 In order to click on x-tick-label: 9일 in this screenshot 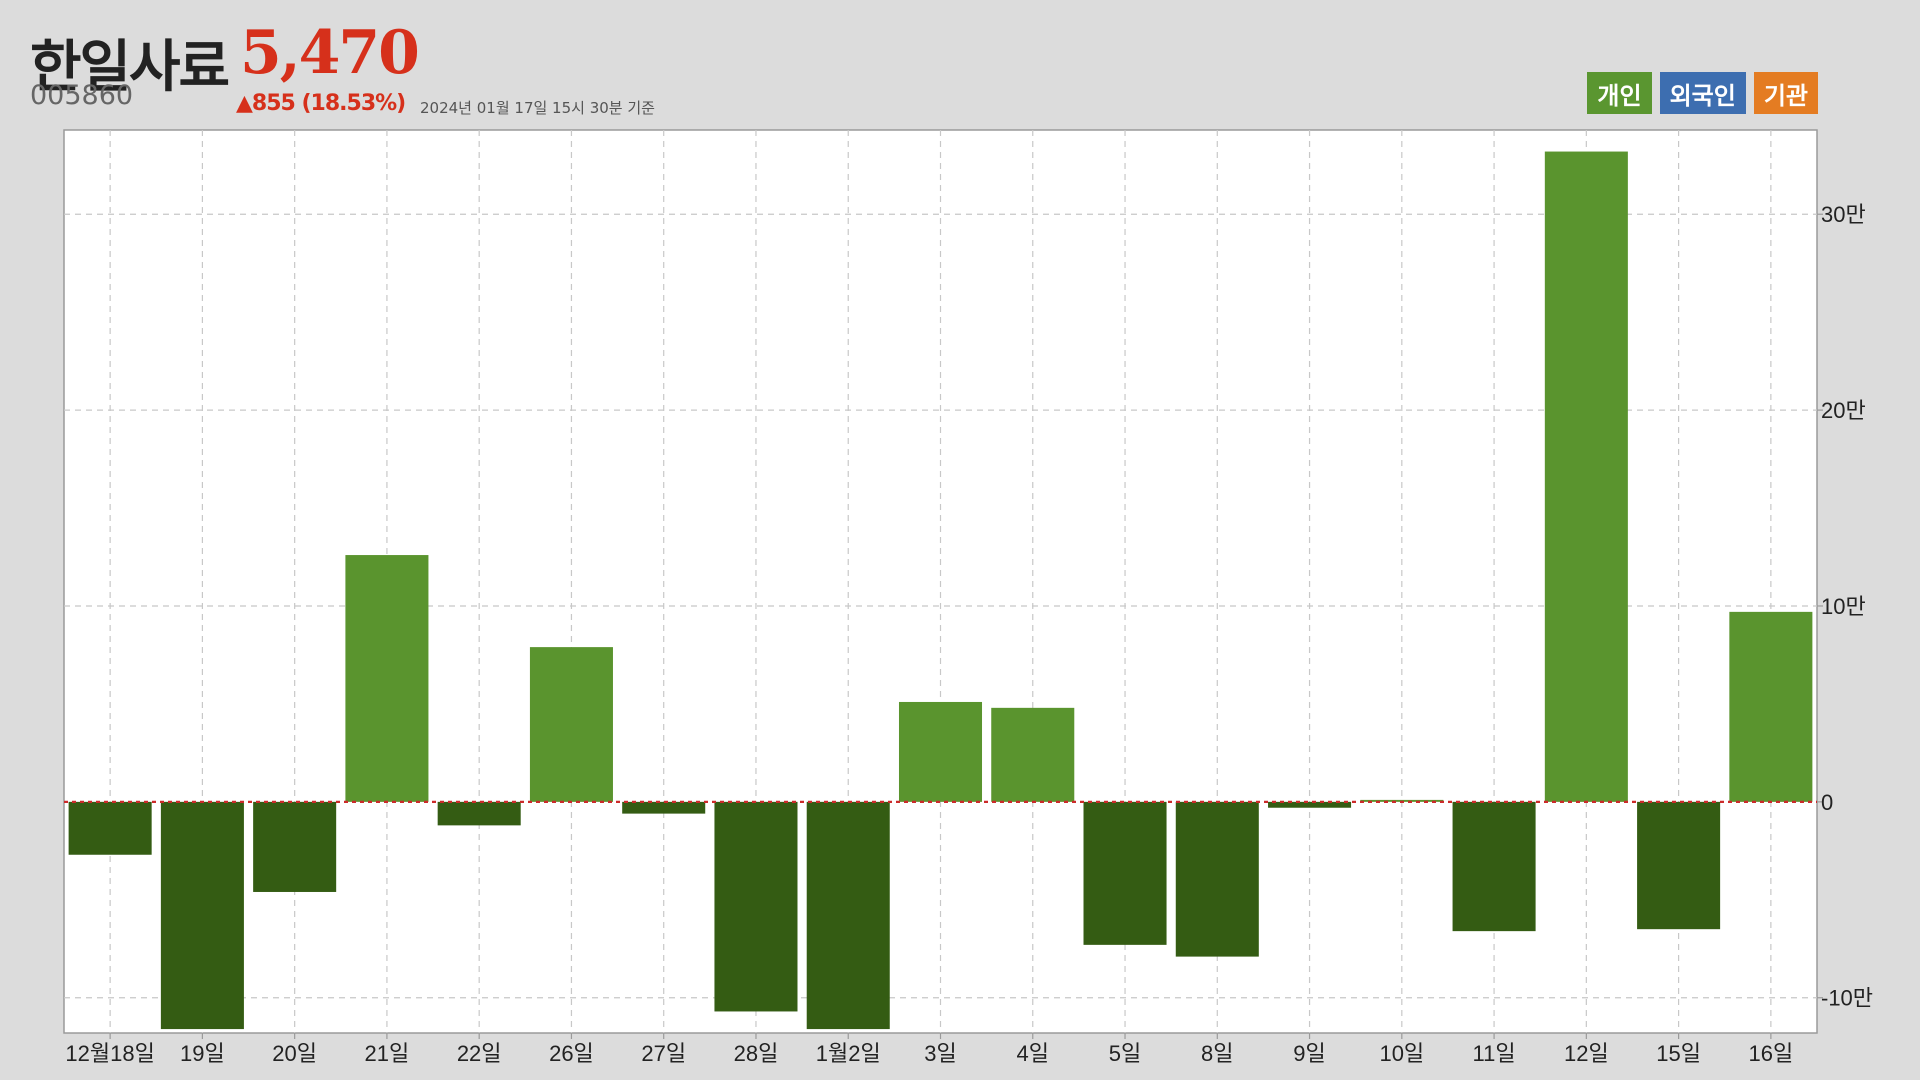, I will do `click(1309, 1053)`.